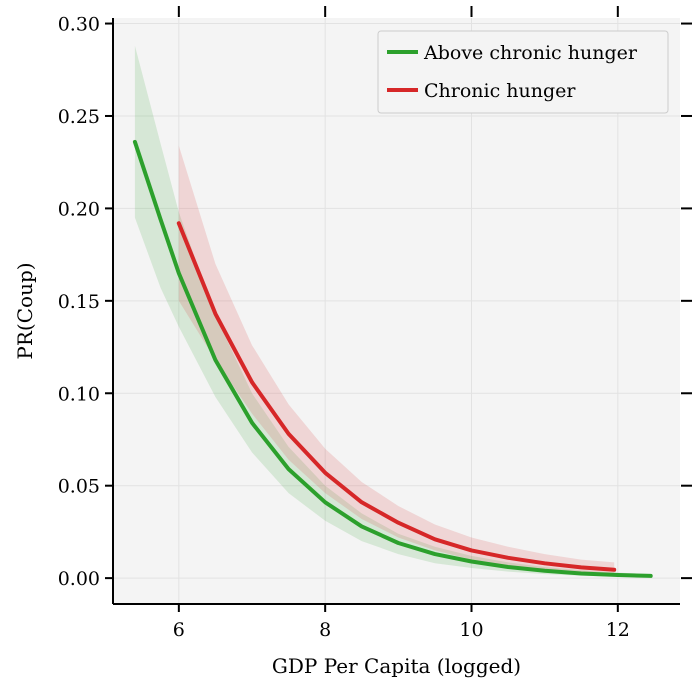 The image size is (695, 695). What do you see at coordinates (325, 630) in the screenshot?
I see `x-tick-label: 8` at bounding box center [325, 630].